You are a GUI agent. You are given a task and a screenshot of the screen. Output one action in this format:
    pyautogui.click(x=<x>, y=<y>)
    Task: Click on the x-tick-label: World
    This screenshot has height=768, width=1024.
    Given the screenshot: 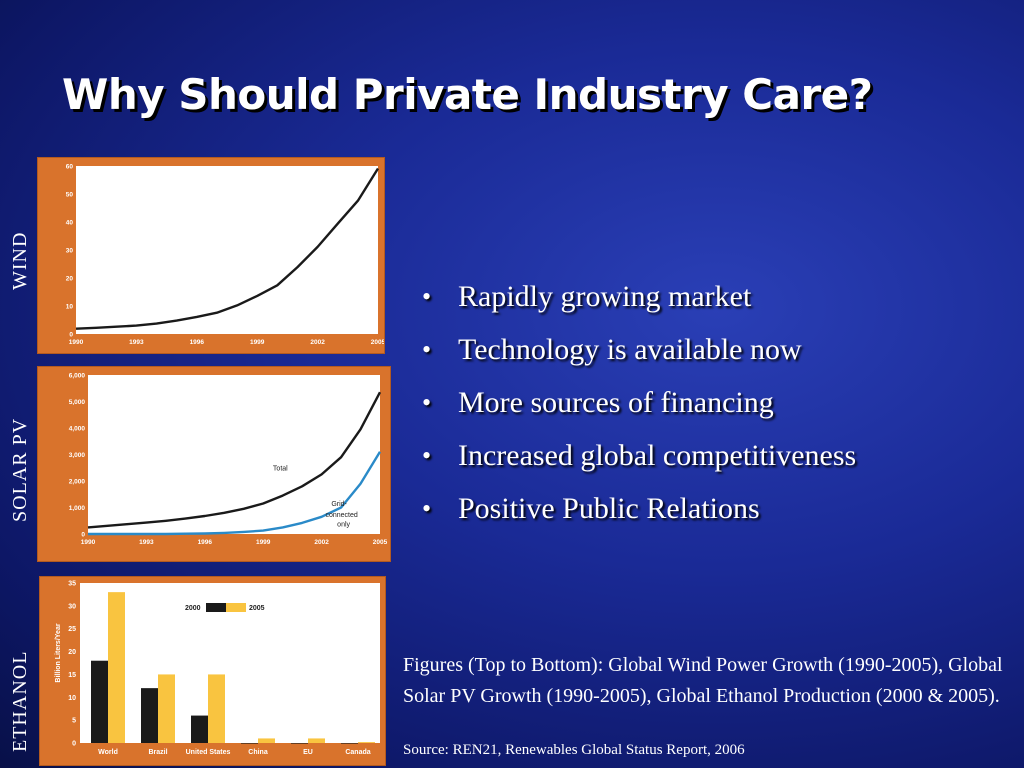 What is the action you would take?
    pyautogui.click(x=108, y=752)
    